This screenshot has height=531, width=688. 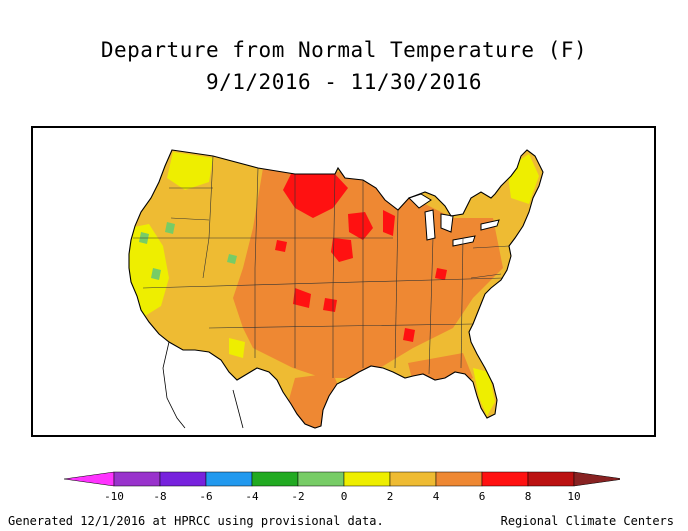 What do you see at coordinates (436, 496) in the screenshot?
I see `legend-tick-label: 4` at bounding box center [436, 496].